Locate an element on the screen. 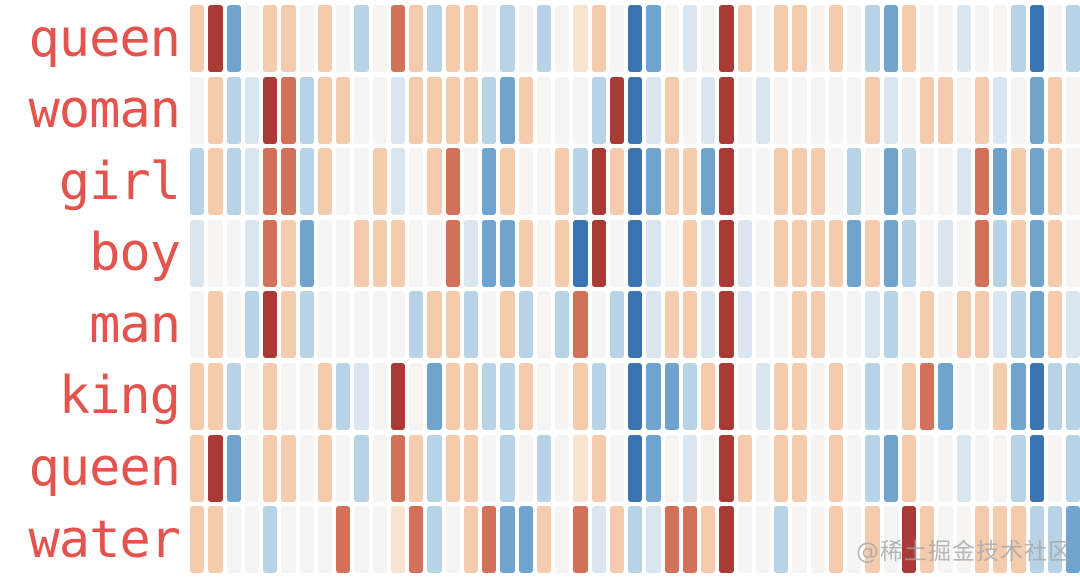 Image resolution: width=1080 pixels, height=578 pixels. embedding-row: boy is located at coordinates (540, 253).